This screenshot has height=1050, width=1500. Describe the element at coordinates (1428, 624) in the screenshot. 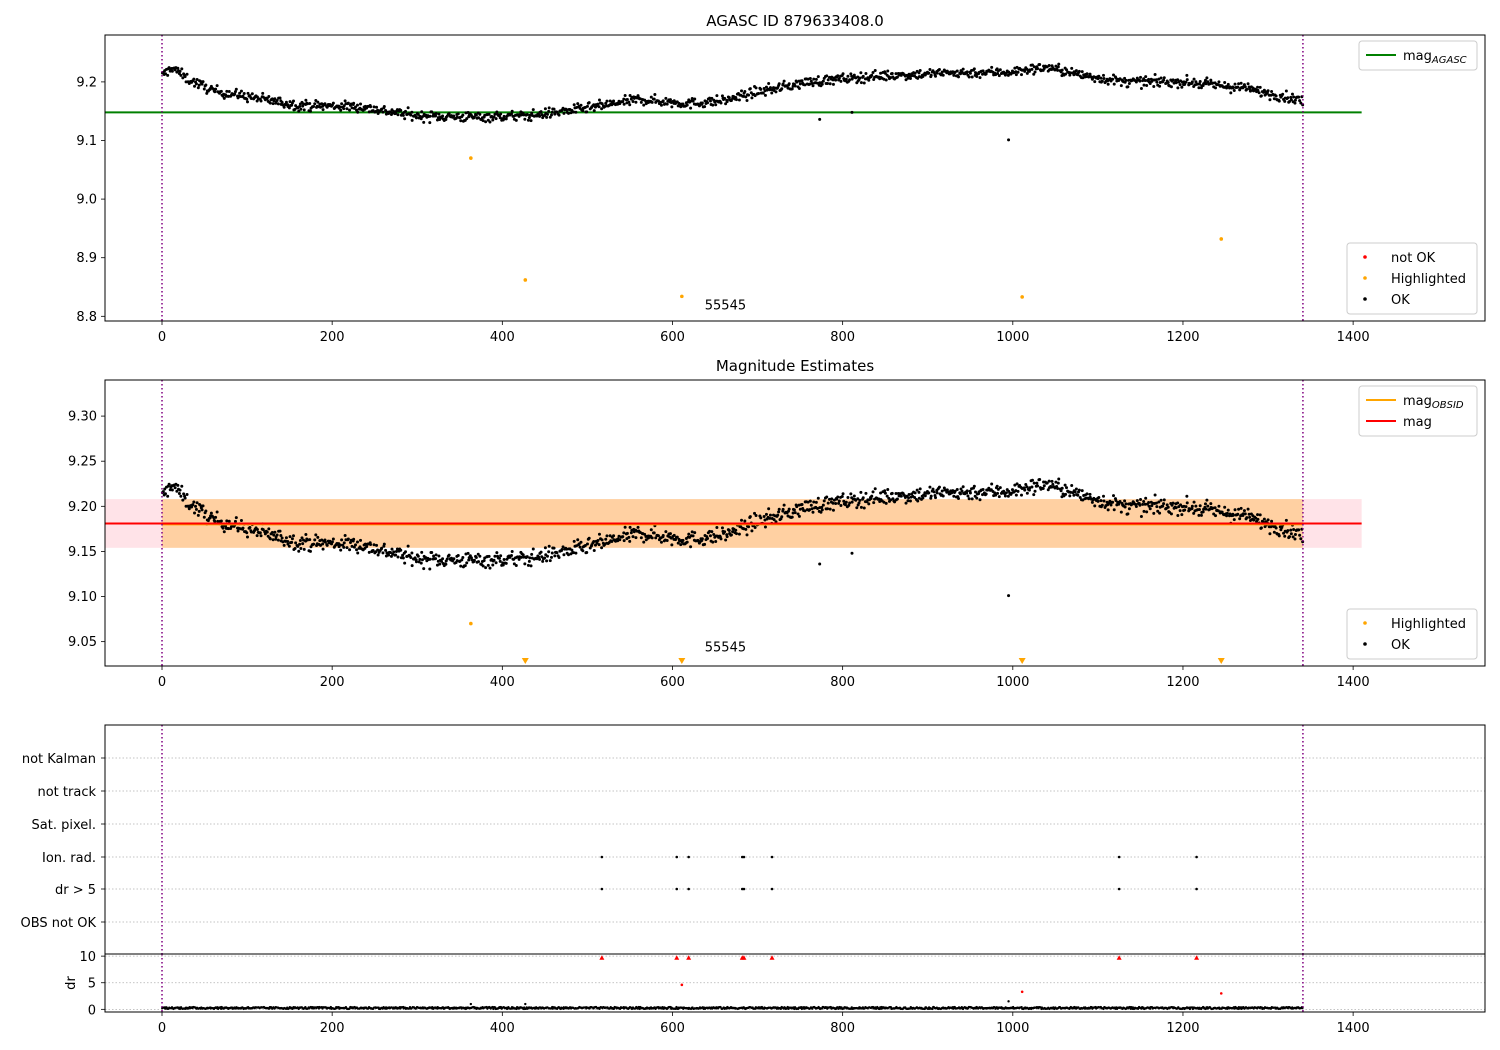

I see `panel-mag-bottom-legend-label: Highlighted` at that location.